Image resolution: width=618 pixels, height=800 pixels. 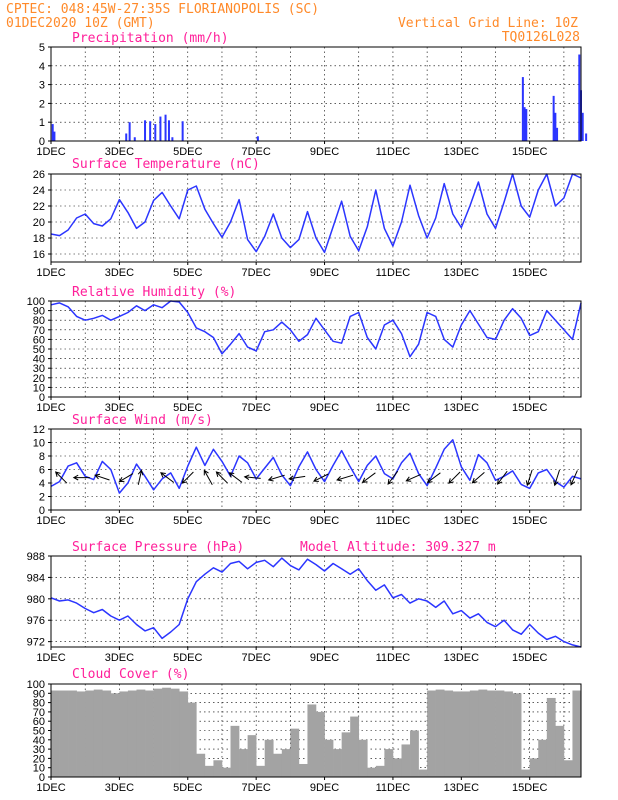 I want to click on pressure-xtick-label: 5DEC, so click(x=187, y=658).